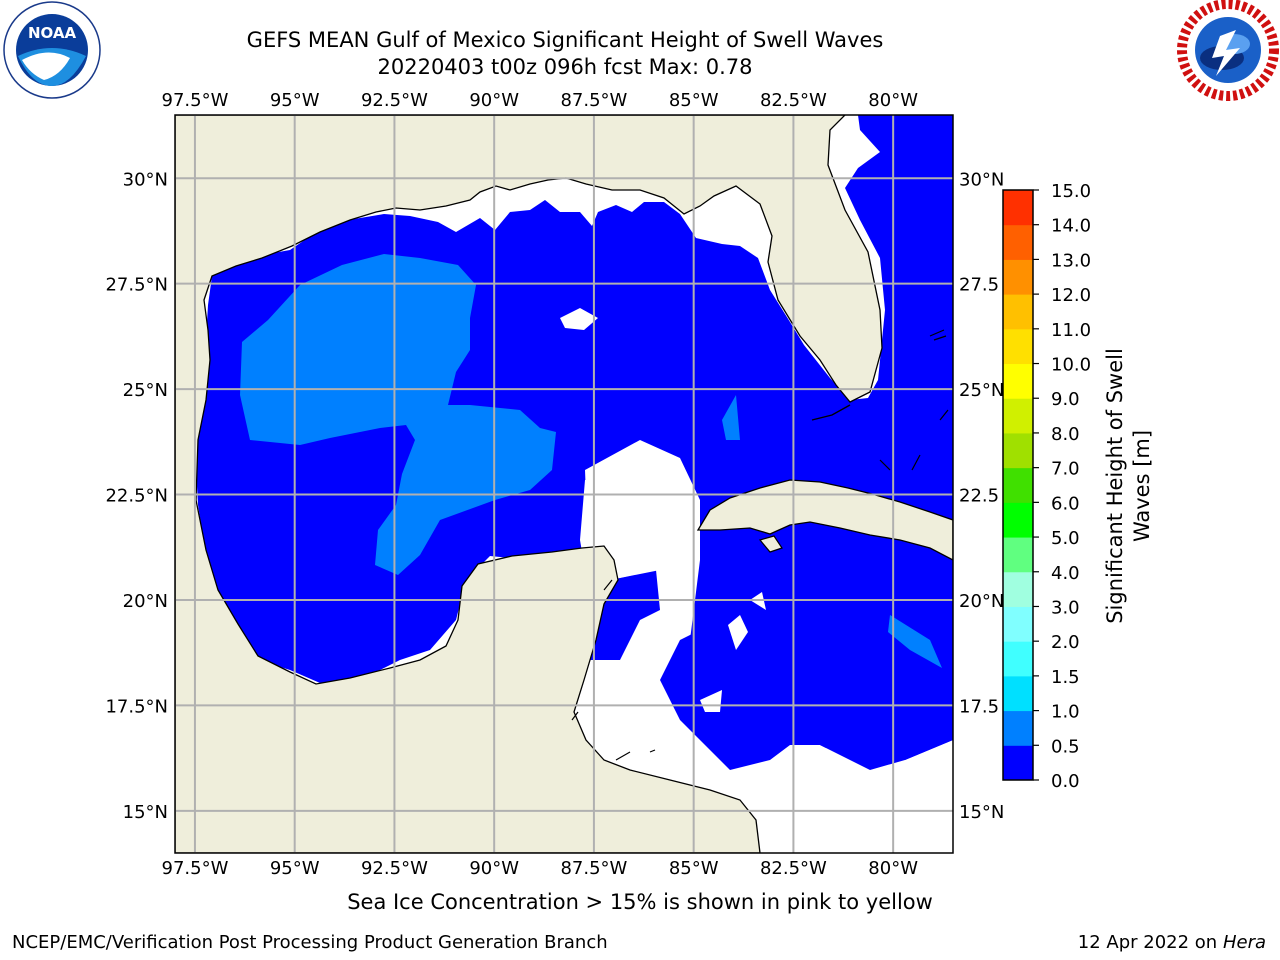 This screenshot has width=1280, height=960. I want to click on colorbar-tick-label: 1.0, so click(1065, 712).